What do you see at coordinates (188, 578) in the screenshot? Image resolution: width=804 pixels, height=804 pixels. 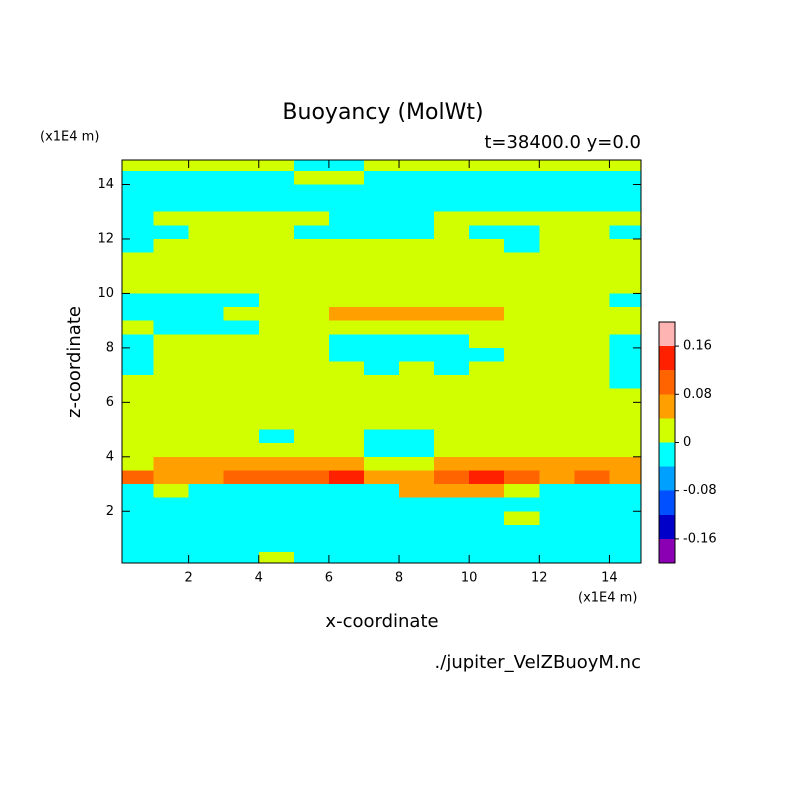 I see `x-tick-label: 2` at bounding box center [188, 578].